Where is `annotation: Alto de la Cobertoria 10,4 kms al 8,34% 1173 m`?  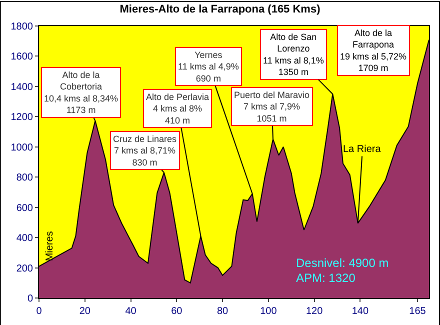 annotation: Alto de la Cobertoria 10,4 kms al 8,34% 1173 m is located at coordinates (81, 93).